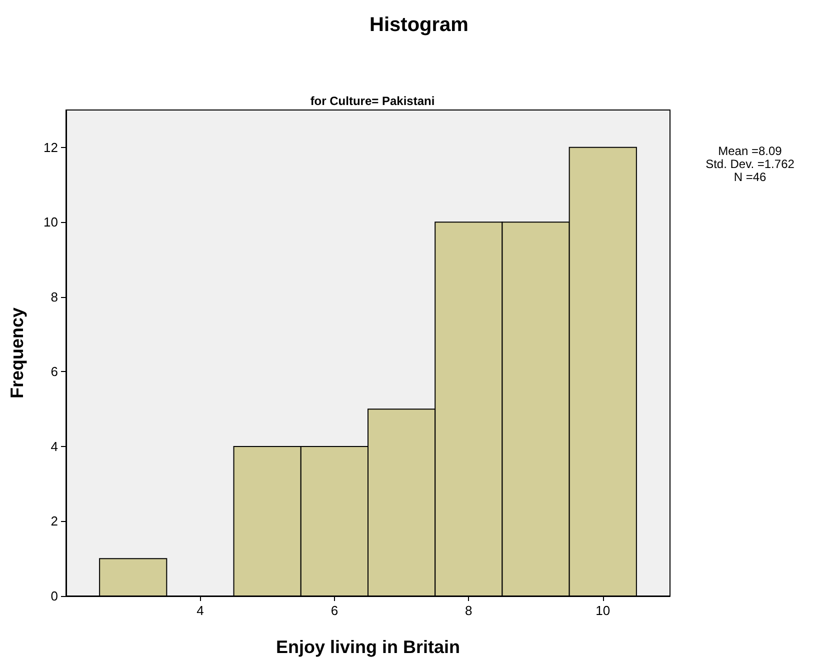  What do you see at coordinates (419, 25) in the screenshot?
I see `chart-title: Histogram` at bounding box center [419, 25].